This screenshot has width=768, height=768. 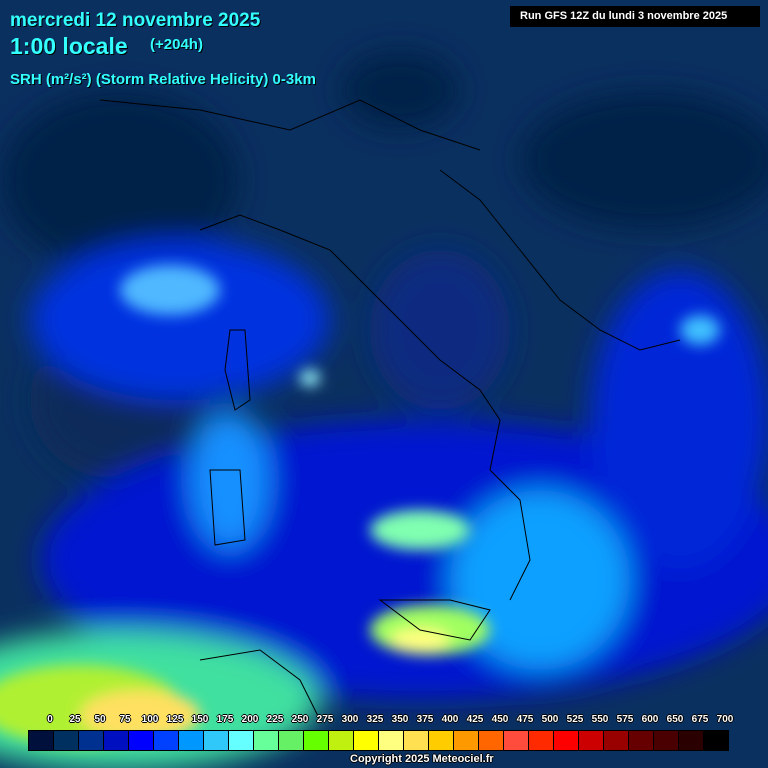 I want to click on legend-label: 275, so click(x=325, y=719).